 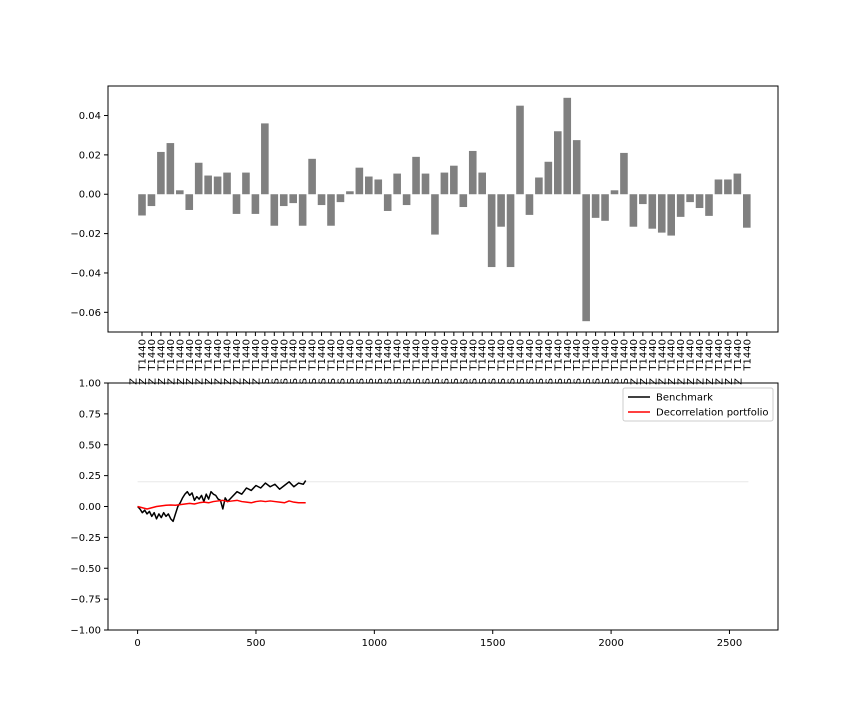 What do you see at coordinates (85, 538) in the screenshot?
I see `y-tick-label: −0.25` at bounding box center [85, 538].